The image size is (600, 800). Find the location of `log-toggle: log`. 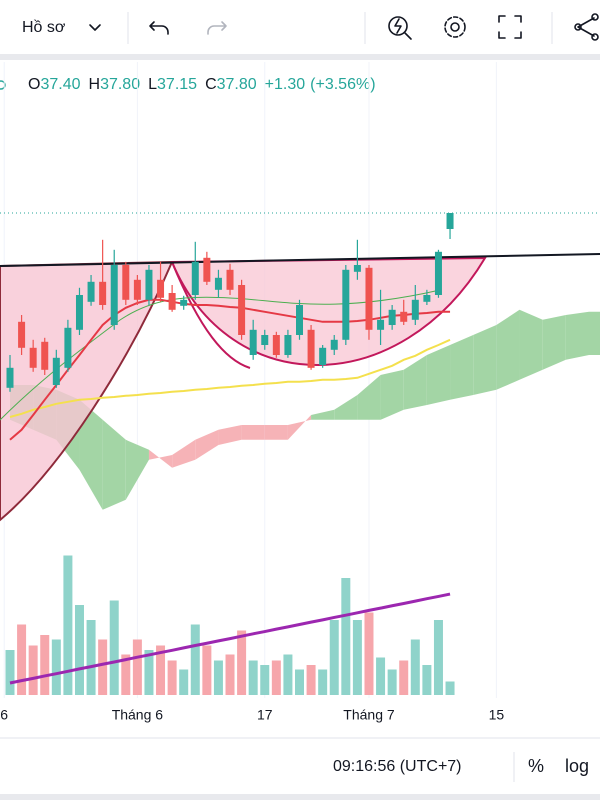

log-toggle: log is located at coordinates (577, 766).